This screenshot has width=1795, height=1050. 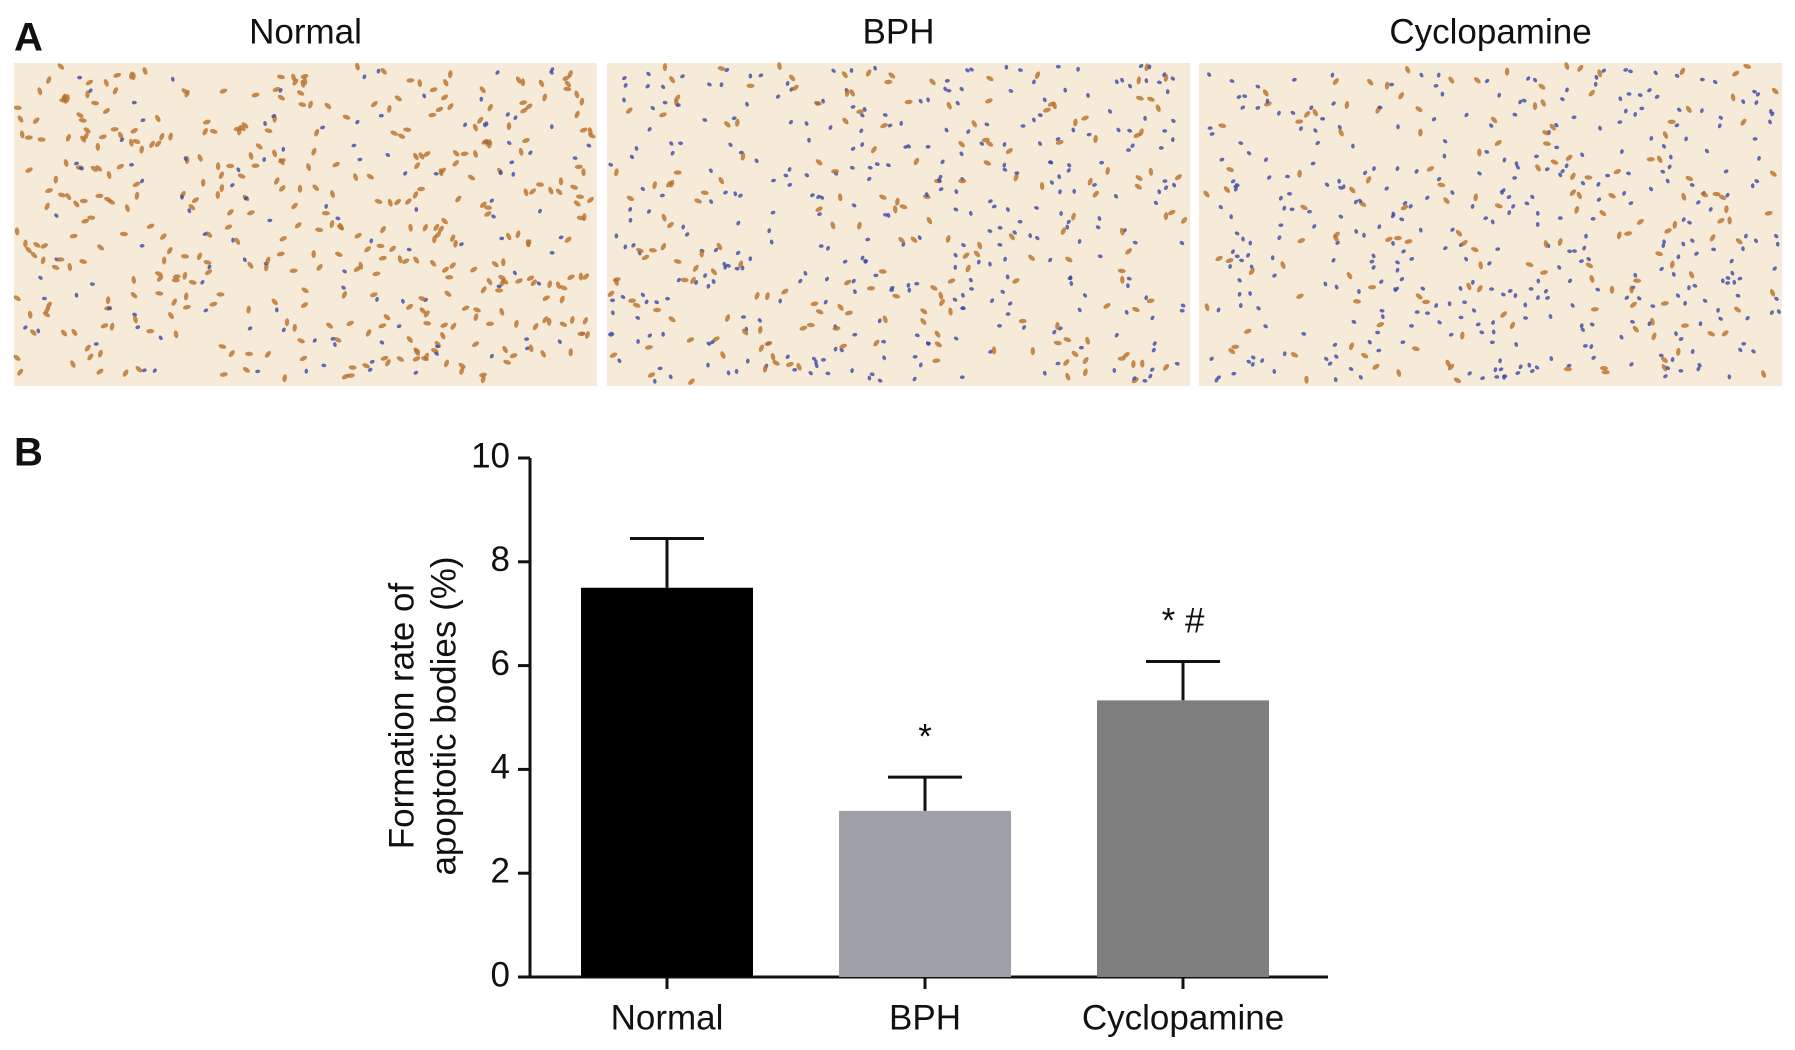 What do you see at coordinates (1490, 224) in the screenshot?
I see `micrograph` at bounding box center [1490, 224].